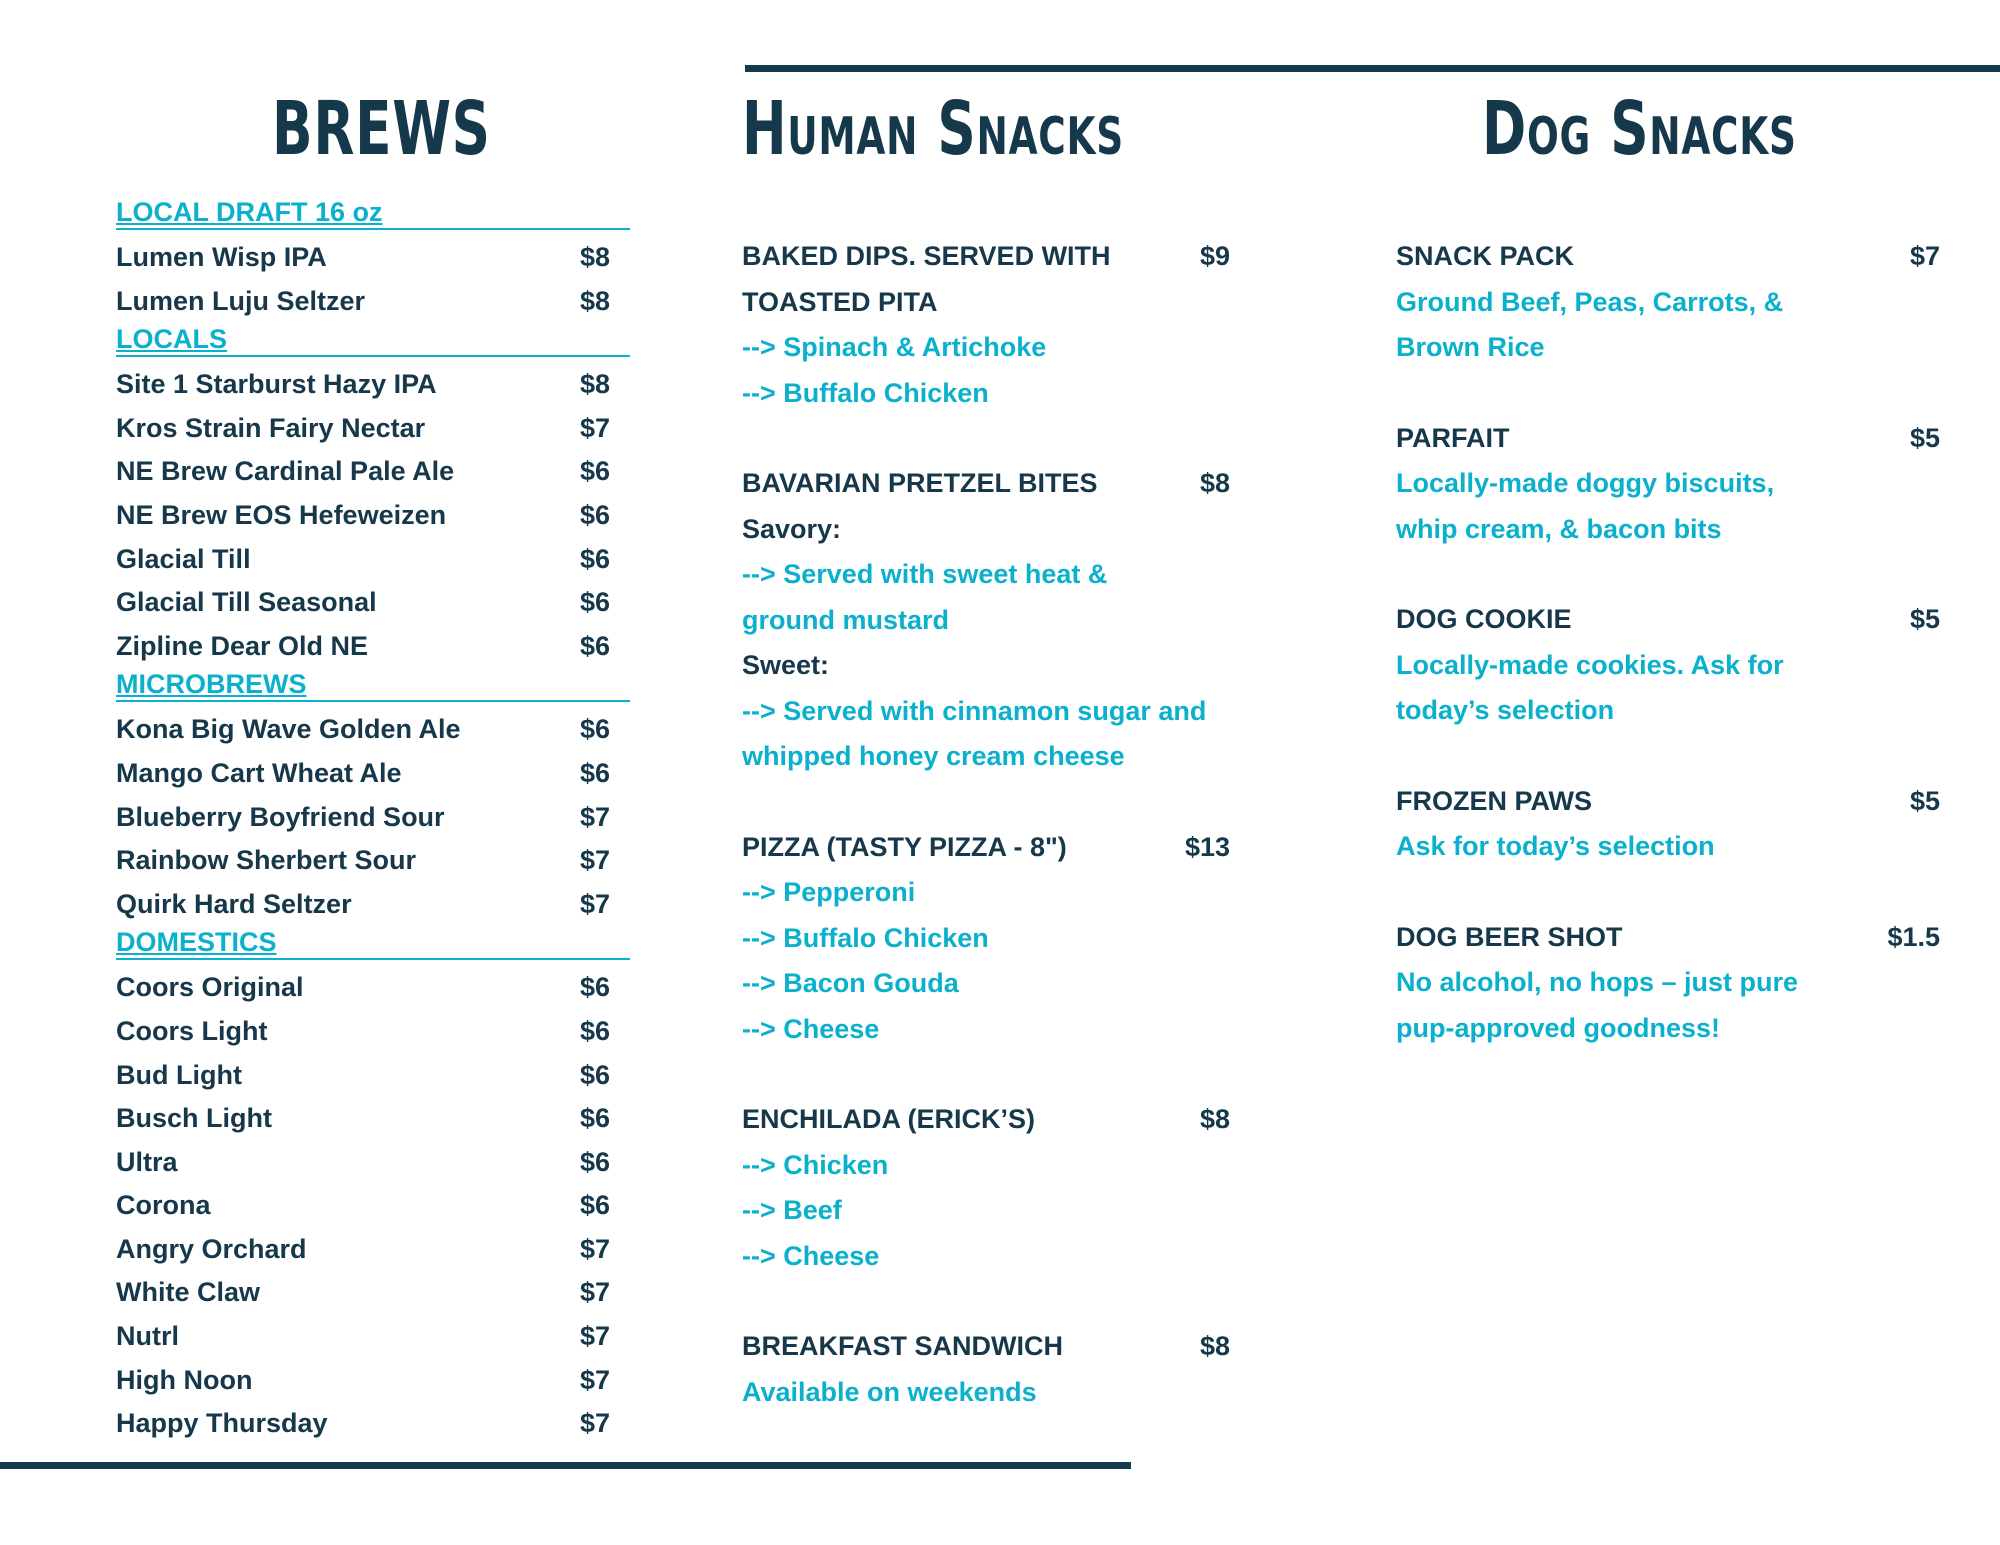 The image size is (2000, 1545). Describe the element at coordinates (147, 1161) in the screenshot. I see `brew-name: Ultra` at that location.